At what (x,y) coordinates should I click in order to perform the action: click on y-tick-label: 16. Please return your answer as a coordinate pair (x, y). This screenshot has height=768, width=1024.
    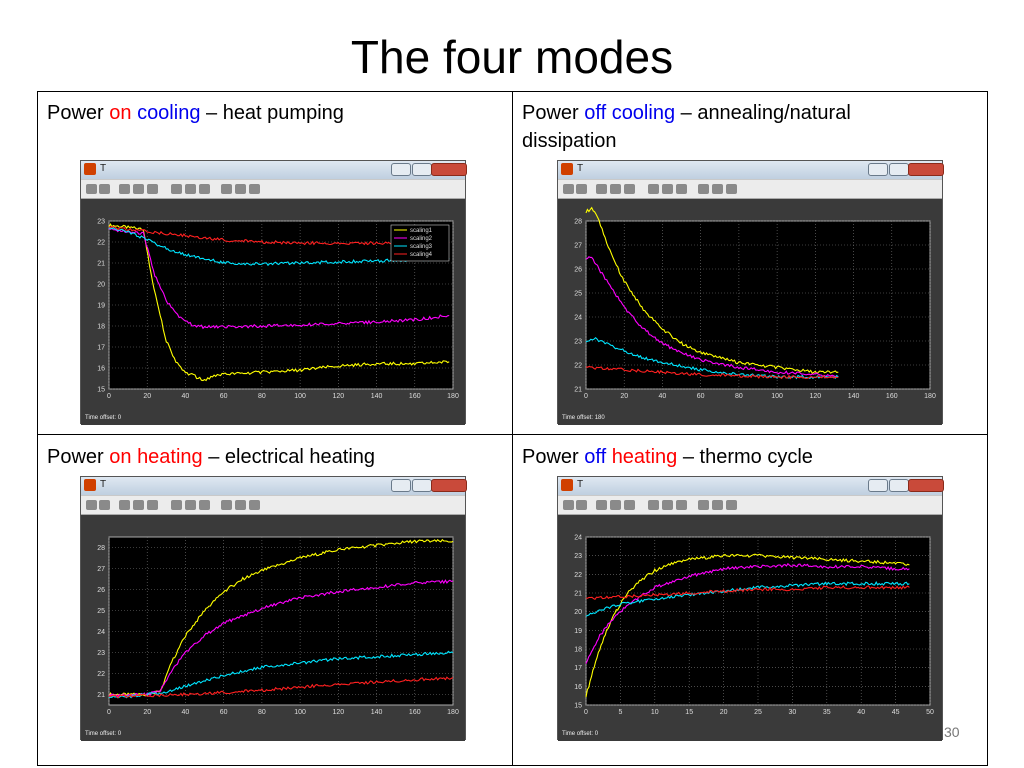
    Looking at the image, I should click on (101, 369).